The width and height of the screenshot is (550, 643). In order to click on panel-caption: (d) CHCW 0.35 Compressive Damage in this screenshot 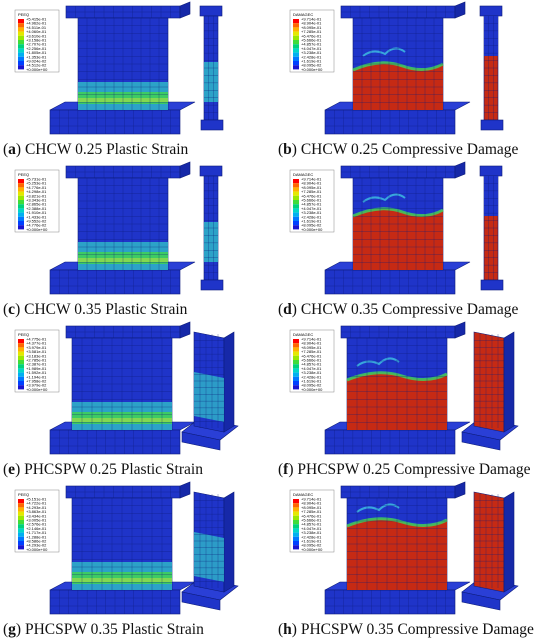, I will do `click(398, 309)`.